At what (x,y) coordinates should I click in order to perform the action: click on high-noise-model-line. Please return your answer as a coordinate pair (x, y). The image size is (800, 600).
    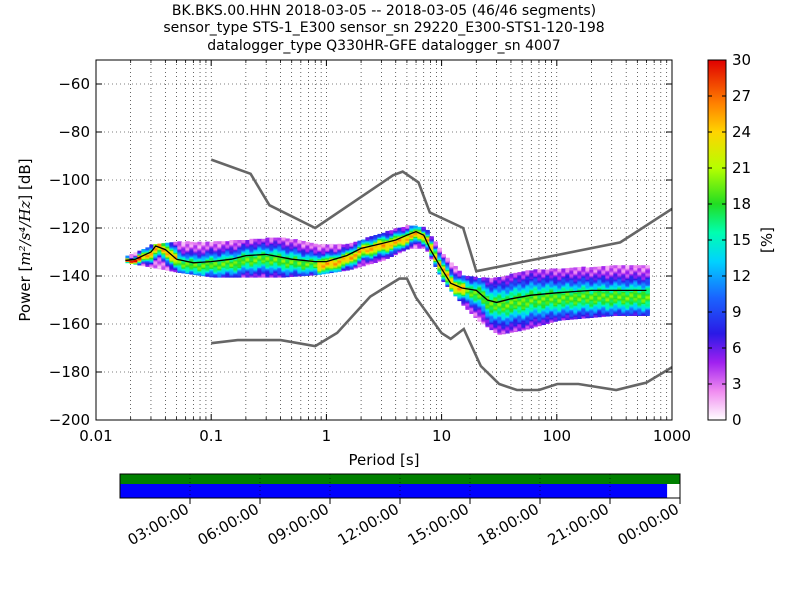
    Looking at the image, I should click on (441, 215).